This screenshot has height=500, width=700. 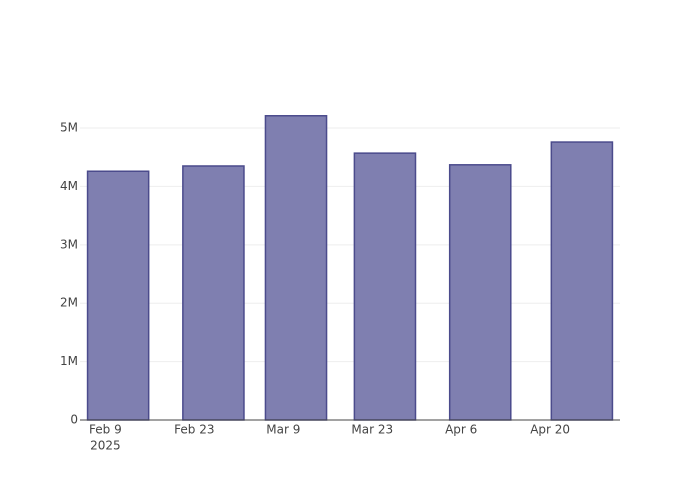 What do you see at coordinates (69, 361) in the screenshot?
I see `y-tick-label: 1M` at bounding box center [69, 361].